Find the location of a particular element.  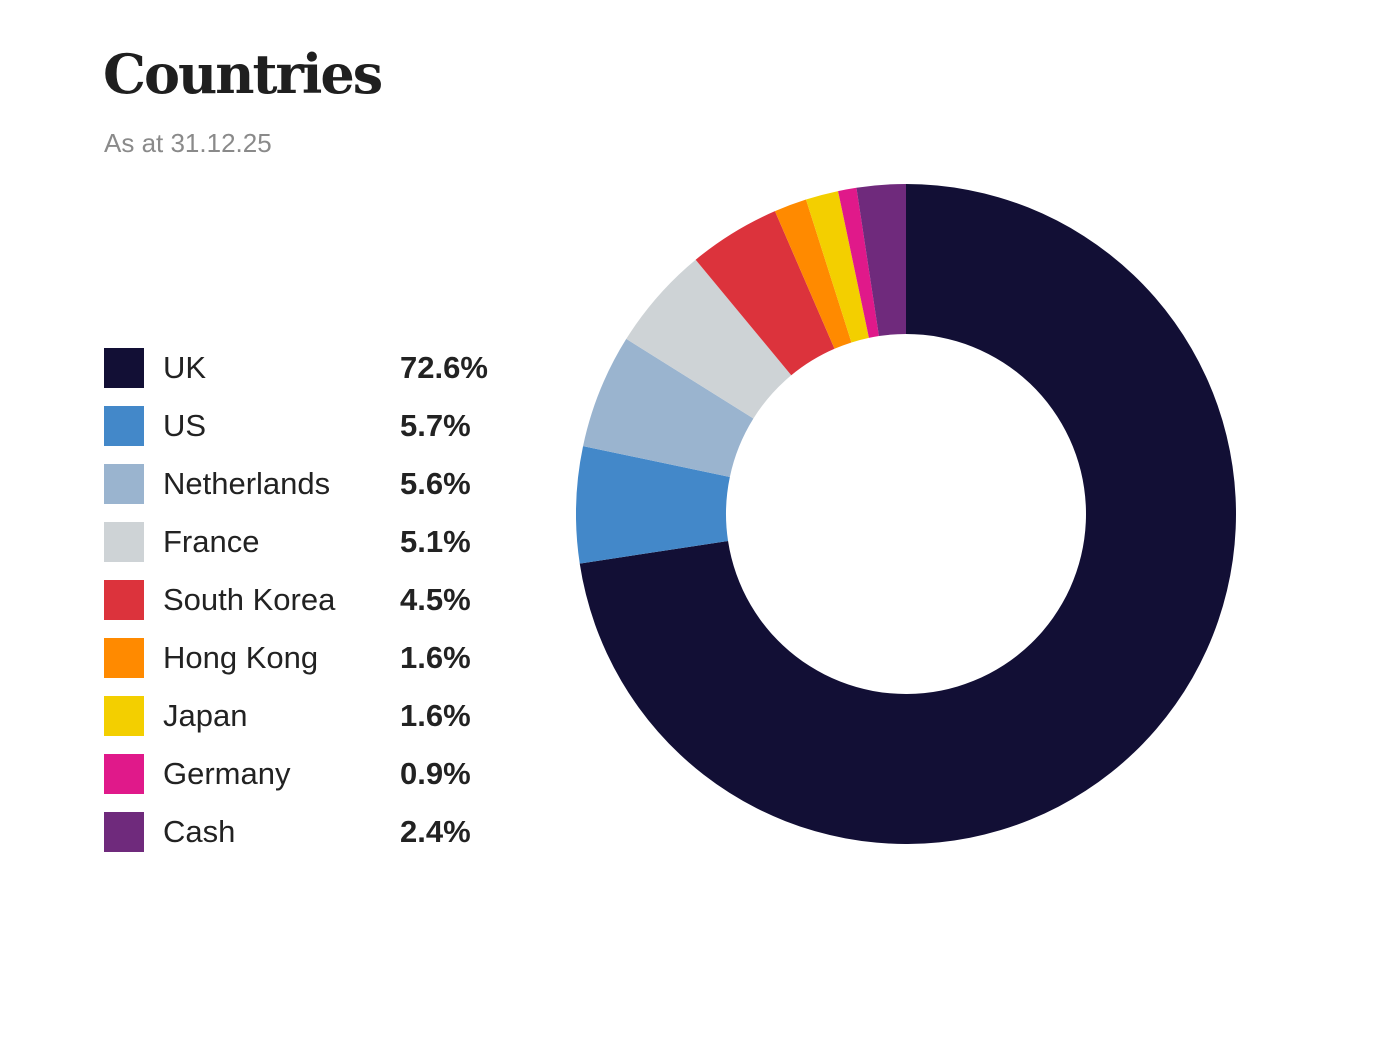

donut-slice-japan is located at coordinates (837, 267).